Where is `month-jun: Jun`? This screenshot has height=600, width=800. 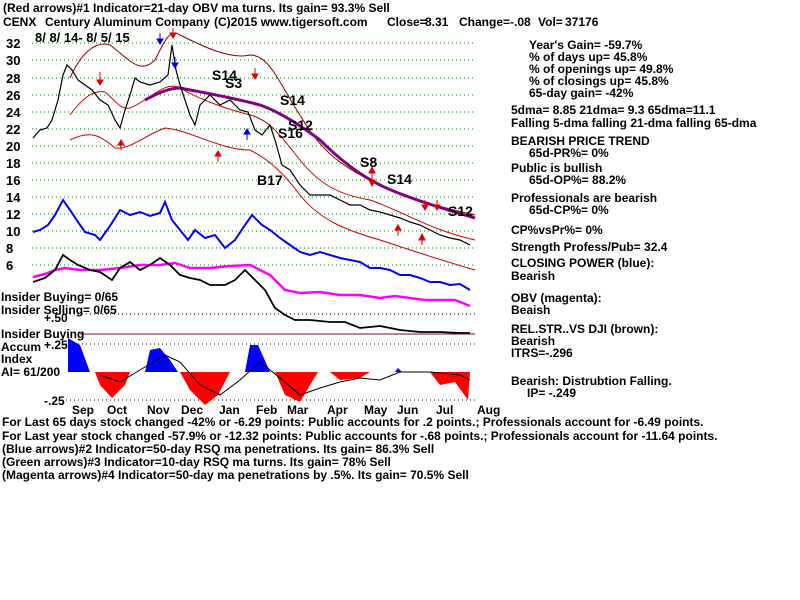
month-jun: Jun is located at coordinates (408, 410).